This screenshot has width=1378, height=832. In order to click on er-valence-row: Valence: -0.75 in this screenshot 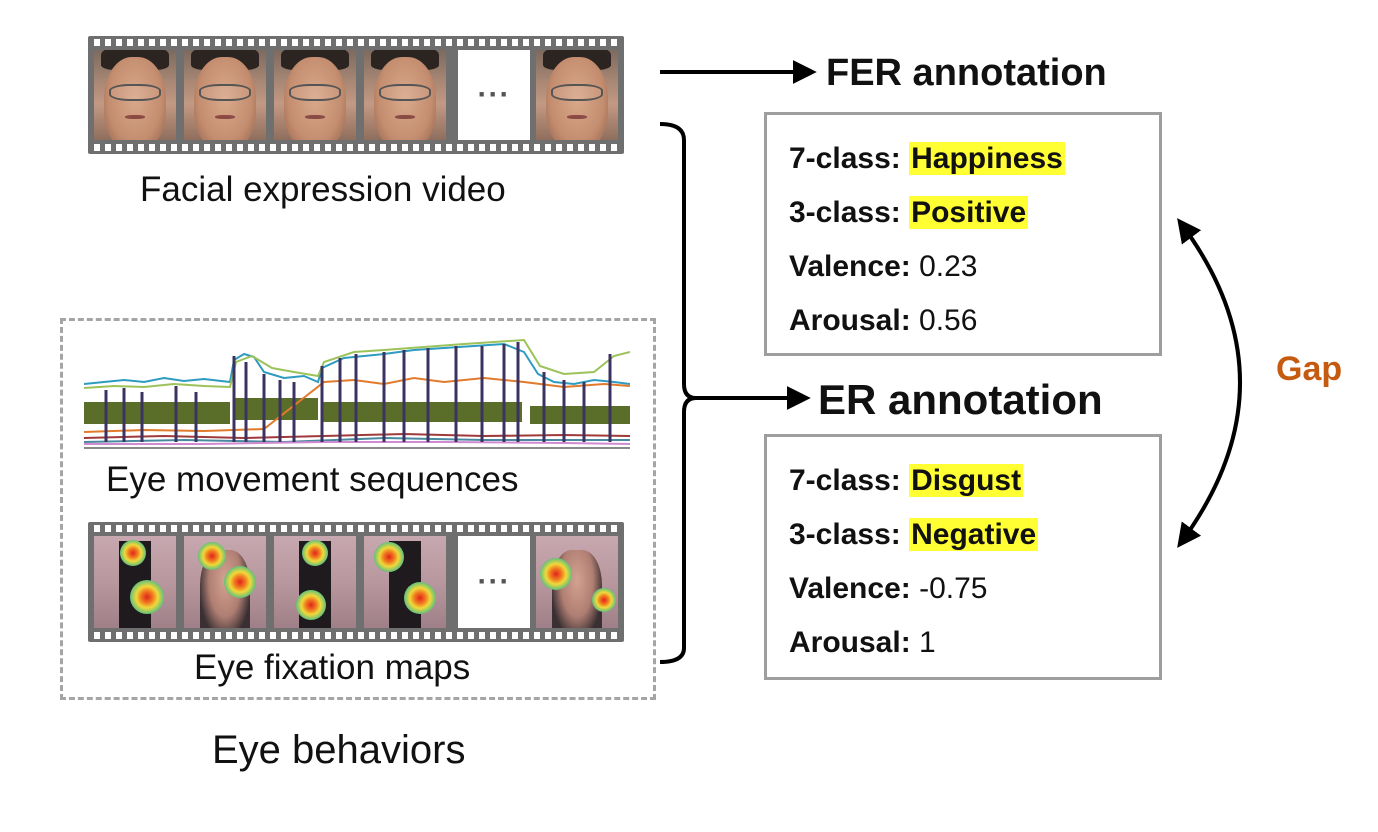, I will do `click(888, 589)`.